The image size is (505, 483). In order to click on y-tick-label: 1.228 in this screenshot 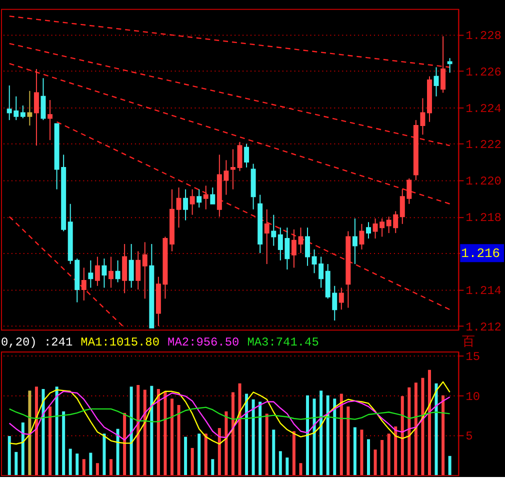, I will do `click(484, 35)`.